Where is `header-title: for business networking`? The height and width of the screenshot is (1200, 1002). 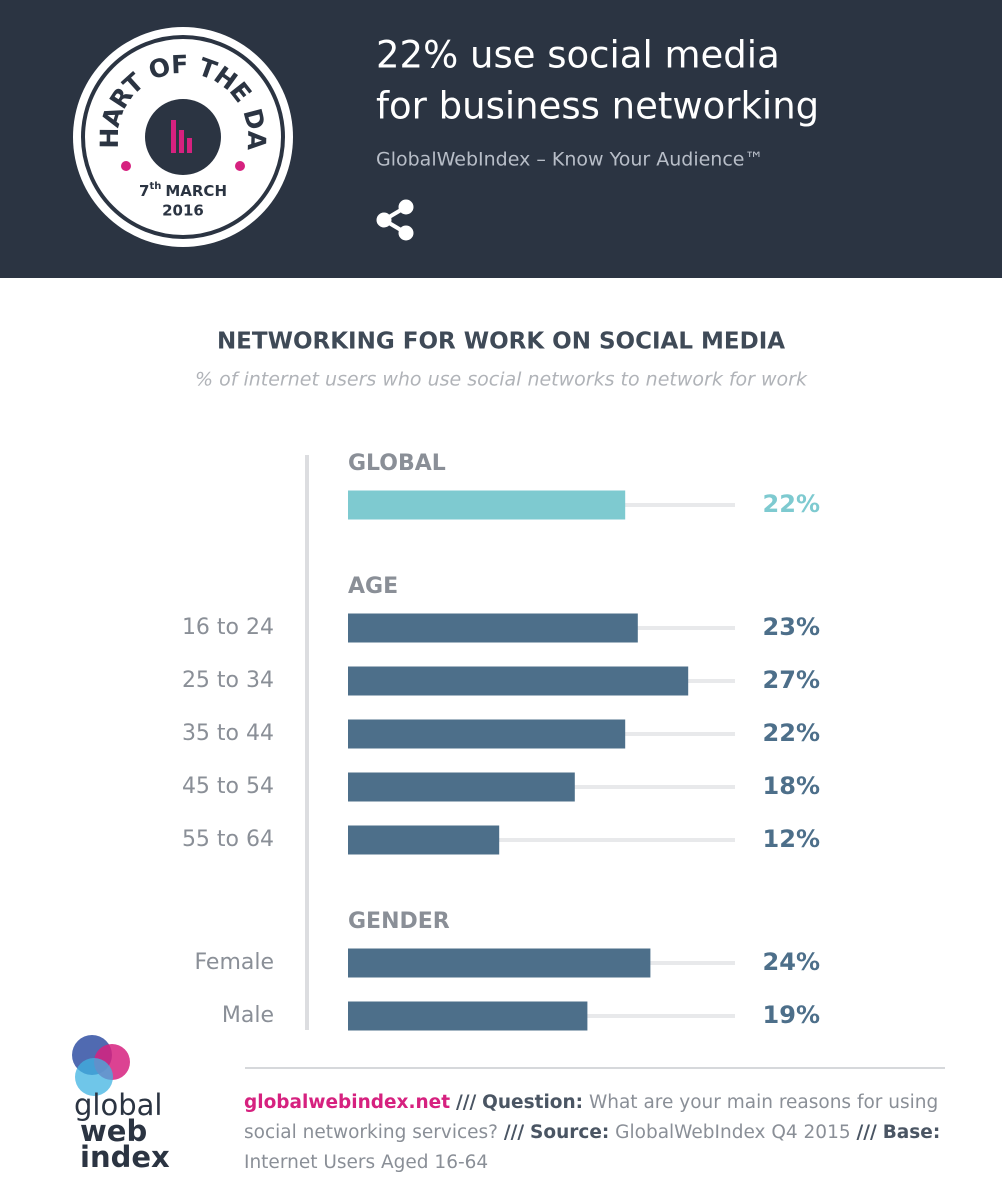 header-title: for business networking is located at coordinates (597, 106).